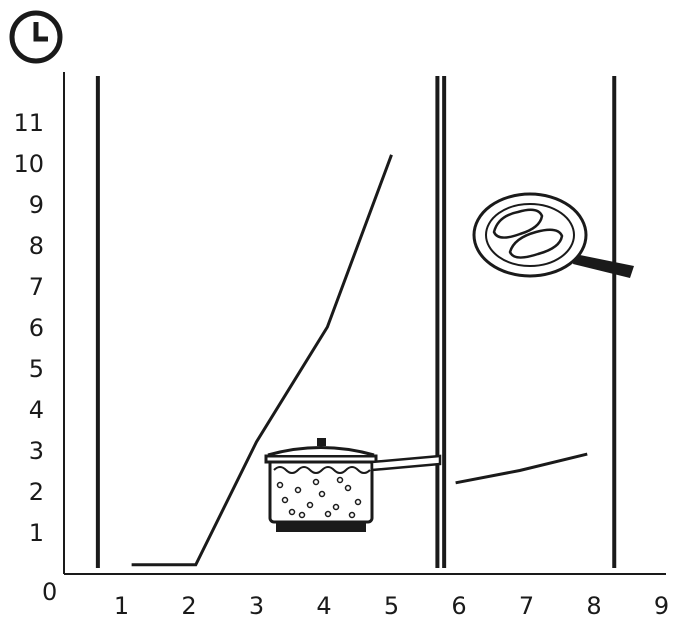 The width and height of the screenshot is (675, 632). I want to click on y-tick-label: 10, so click(28, 164).